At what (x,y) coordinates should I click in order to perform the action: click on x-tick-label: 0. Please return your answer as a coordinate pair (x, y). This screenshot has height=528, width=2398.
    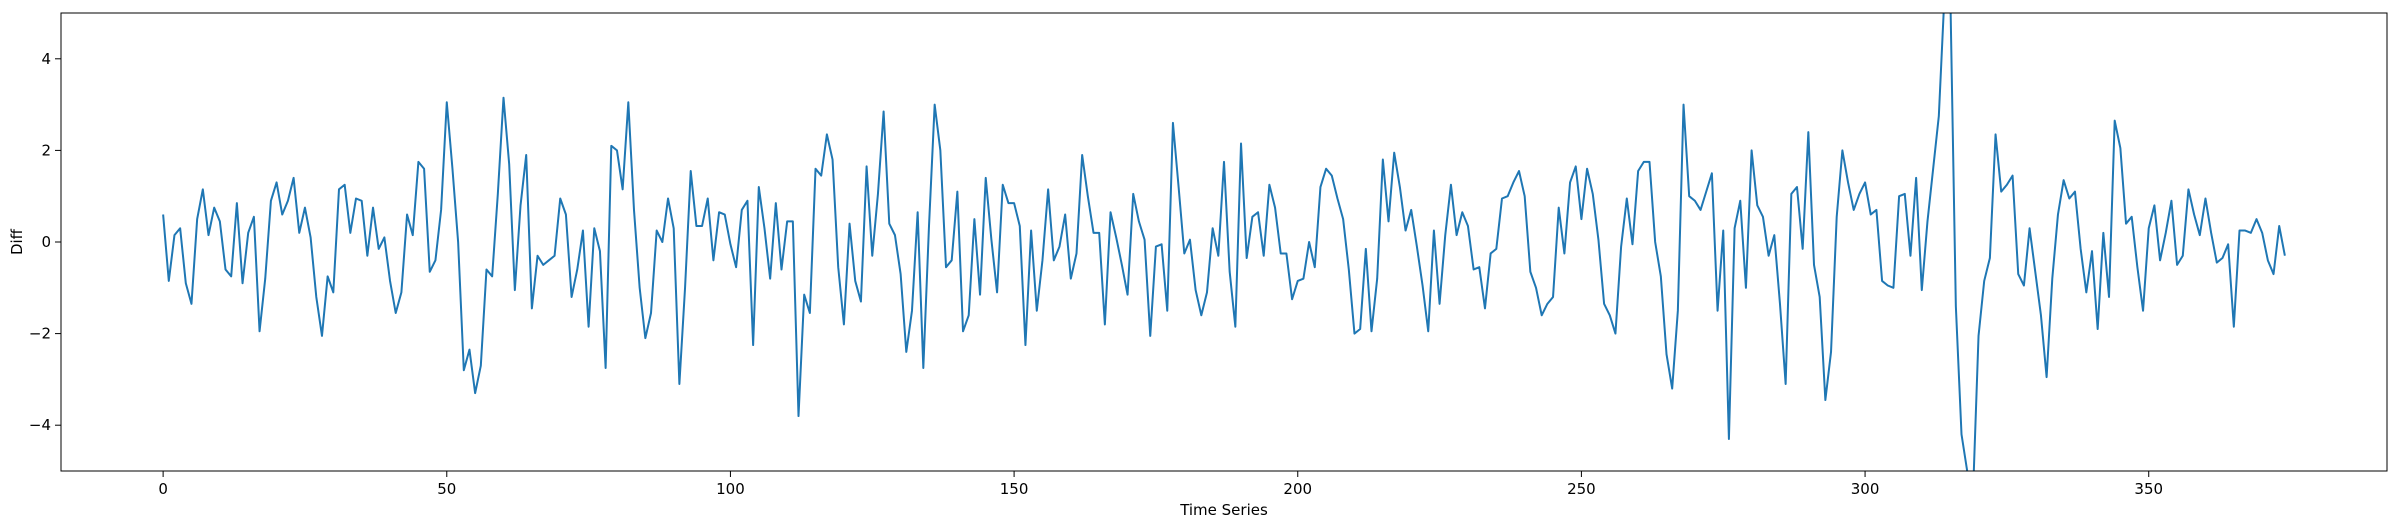
    Looking at the image, I should click on (163, 489).